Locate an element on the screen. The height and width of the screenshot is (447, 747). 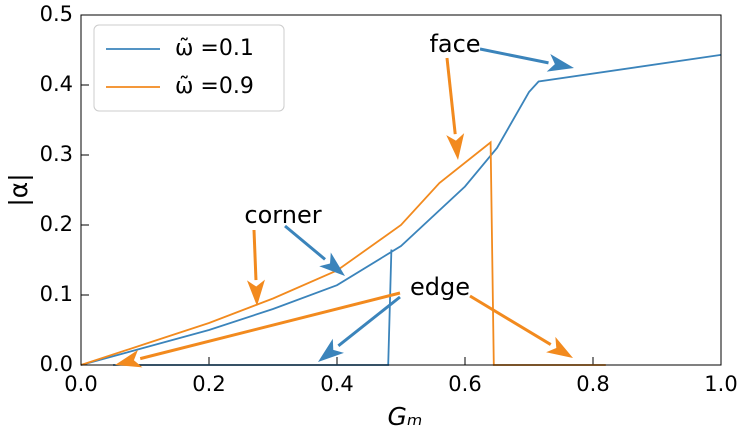
legend-label: ω̃ =0.9 is located at coordinates (214, 86).